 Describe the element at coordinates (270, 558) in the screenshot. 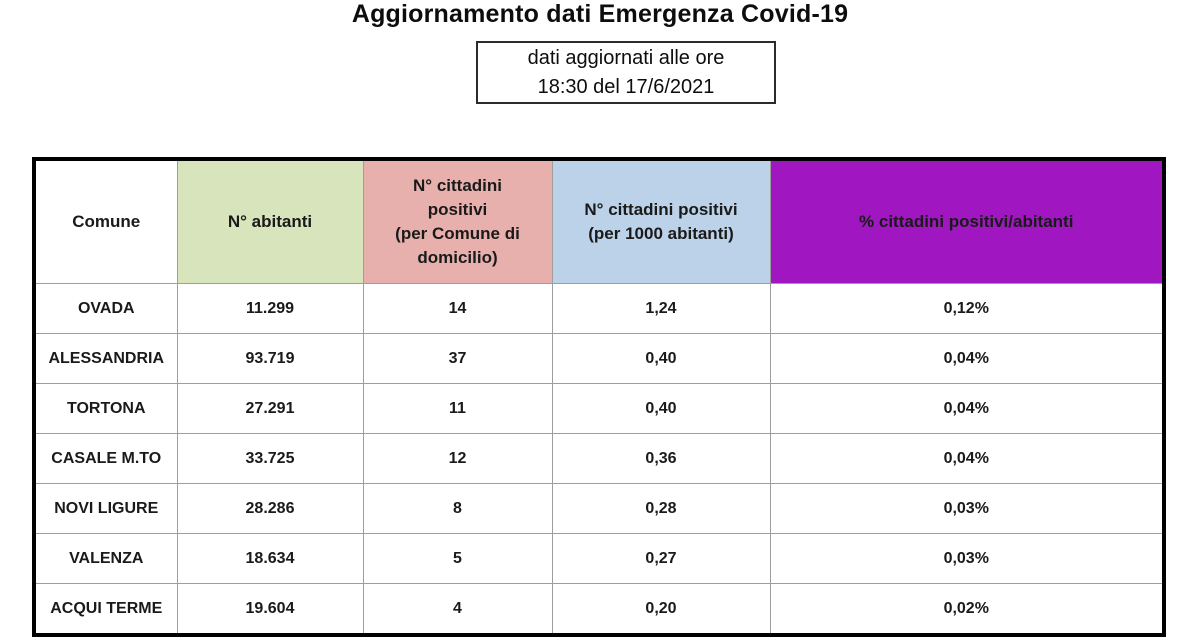

I see `cell-abitanti: 18.634` at that location.